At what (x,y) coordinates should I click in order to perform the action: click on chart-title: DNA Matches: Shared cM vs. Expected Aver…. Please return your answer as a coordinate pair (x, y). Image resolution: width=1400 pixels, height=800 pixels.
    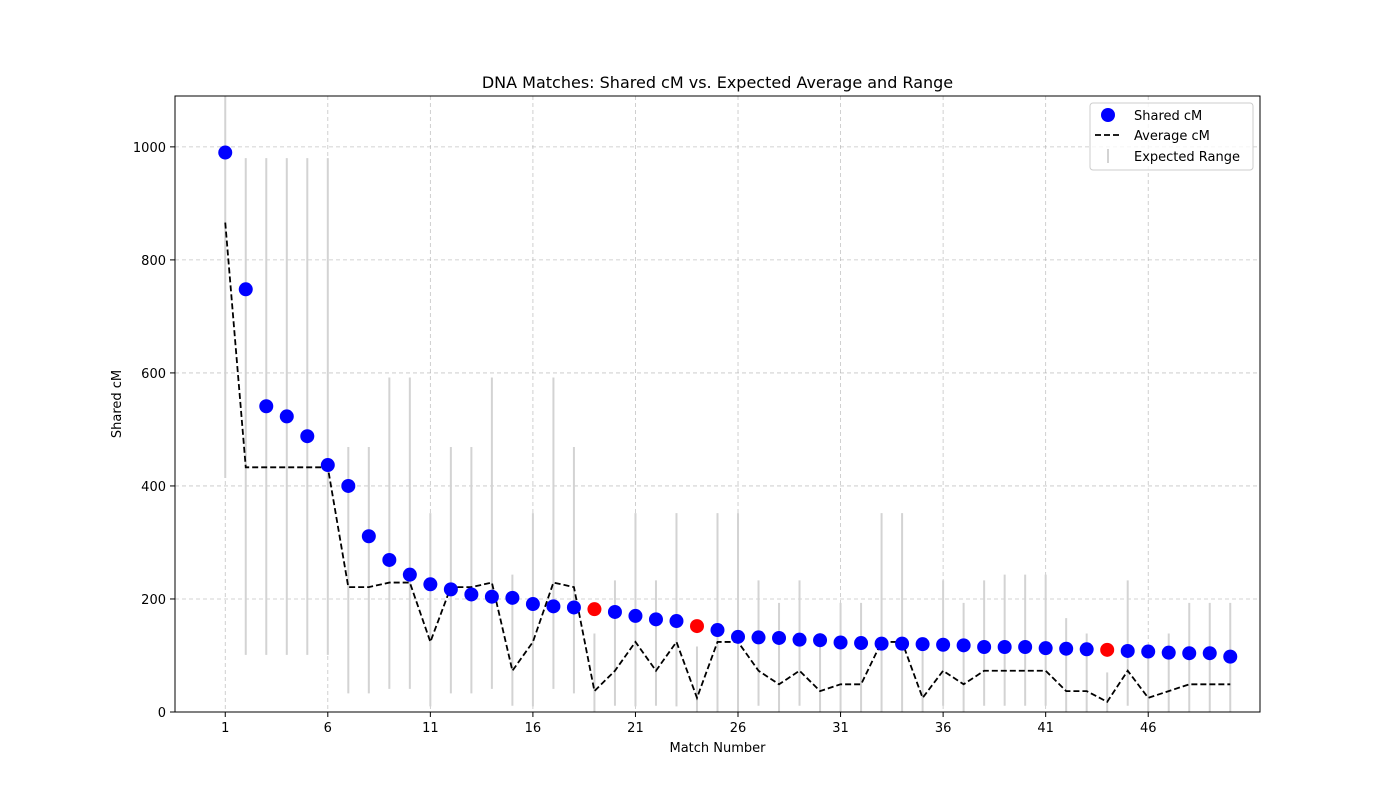
    Looking at the image, I should click on (717, 82).